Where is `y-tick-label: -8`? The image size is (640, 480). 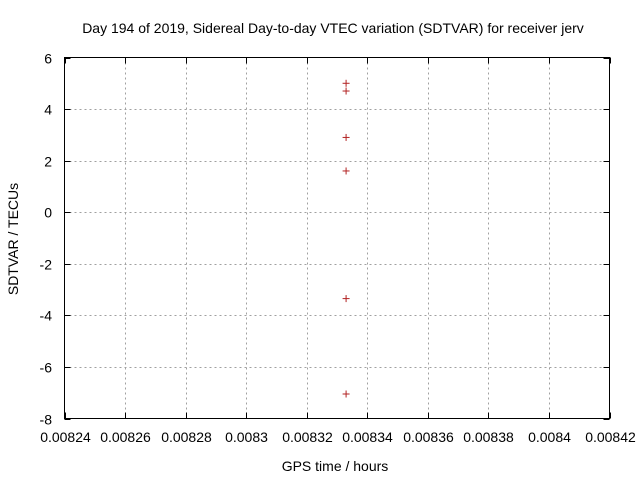
y-tick-label: -8 is located at coordinates (46, 420).